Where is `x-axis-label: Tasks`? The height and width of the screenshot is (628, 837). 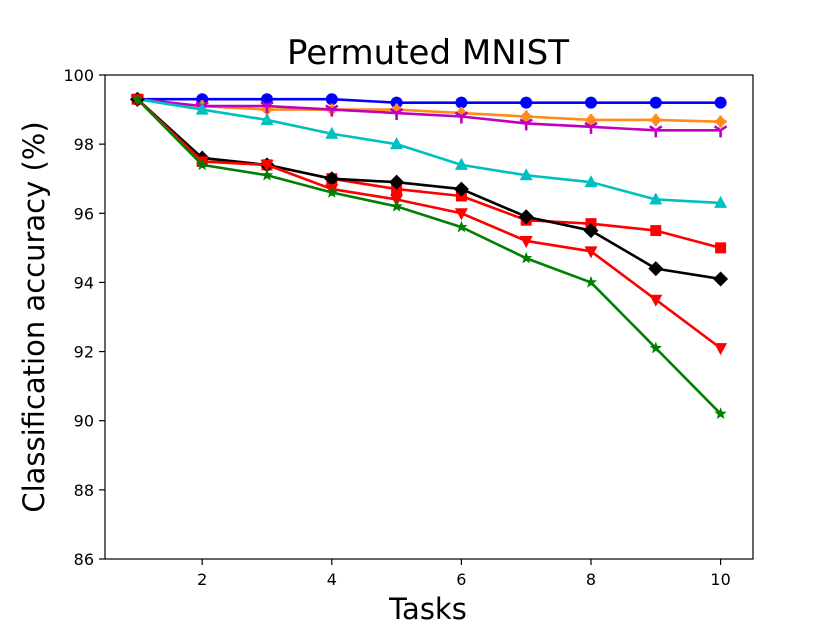 x-axis-label: Tasks is located at coordinates (427, 609).